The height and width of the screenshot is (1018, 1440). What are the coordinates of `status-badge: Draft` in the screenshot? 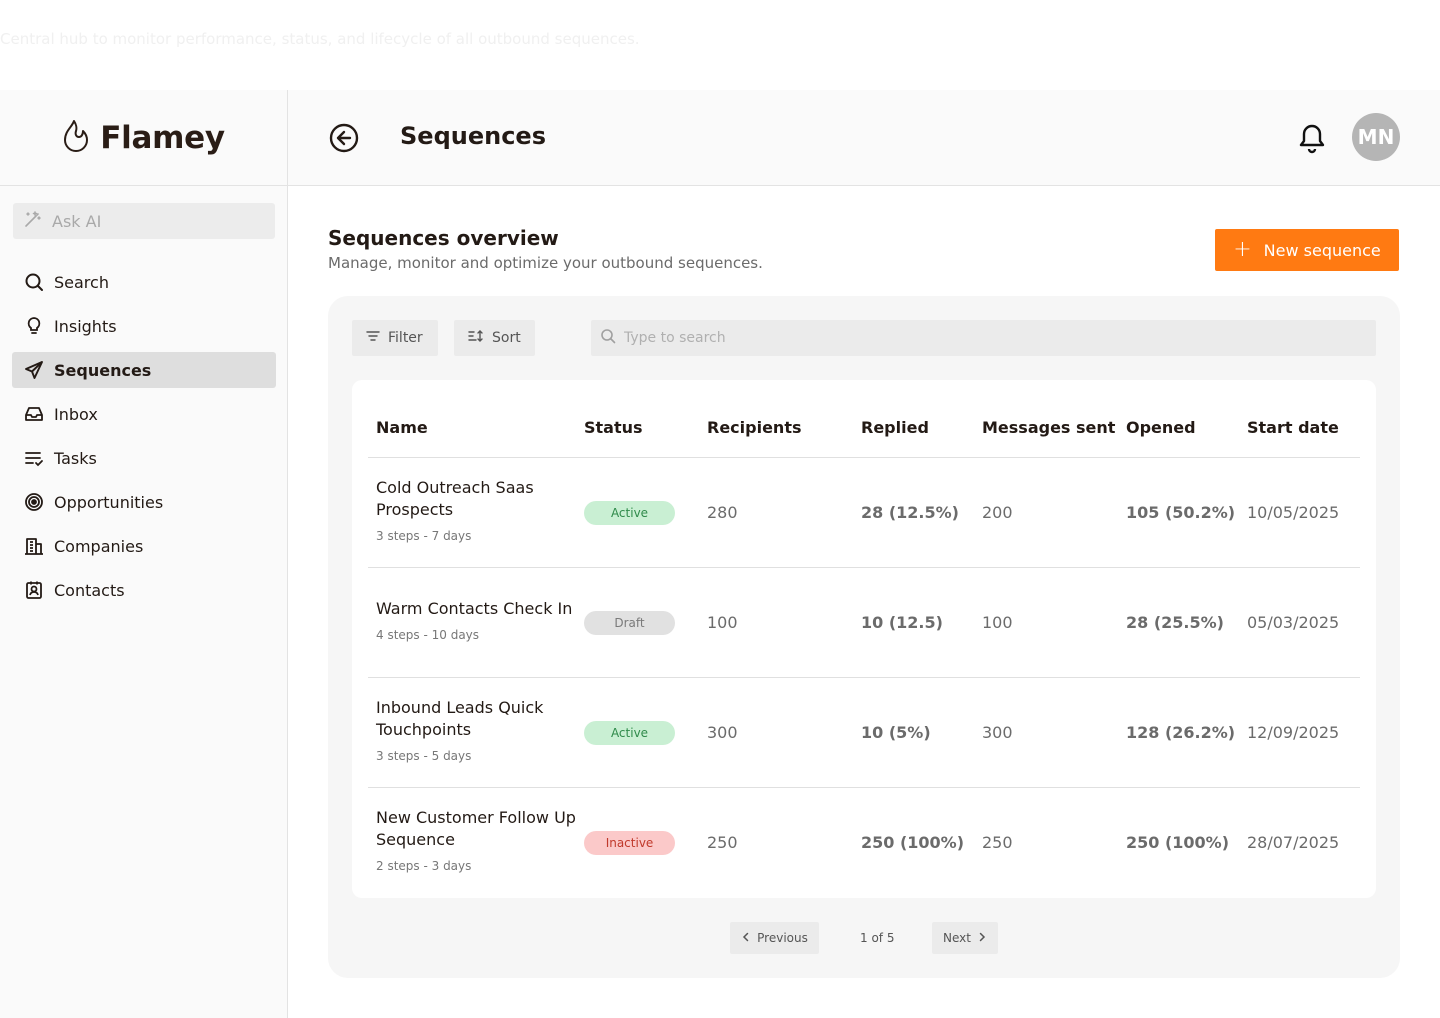 It's located at (629, 623).